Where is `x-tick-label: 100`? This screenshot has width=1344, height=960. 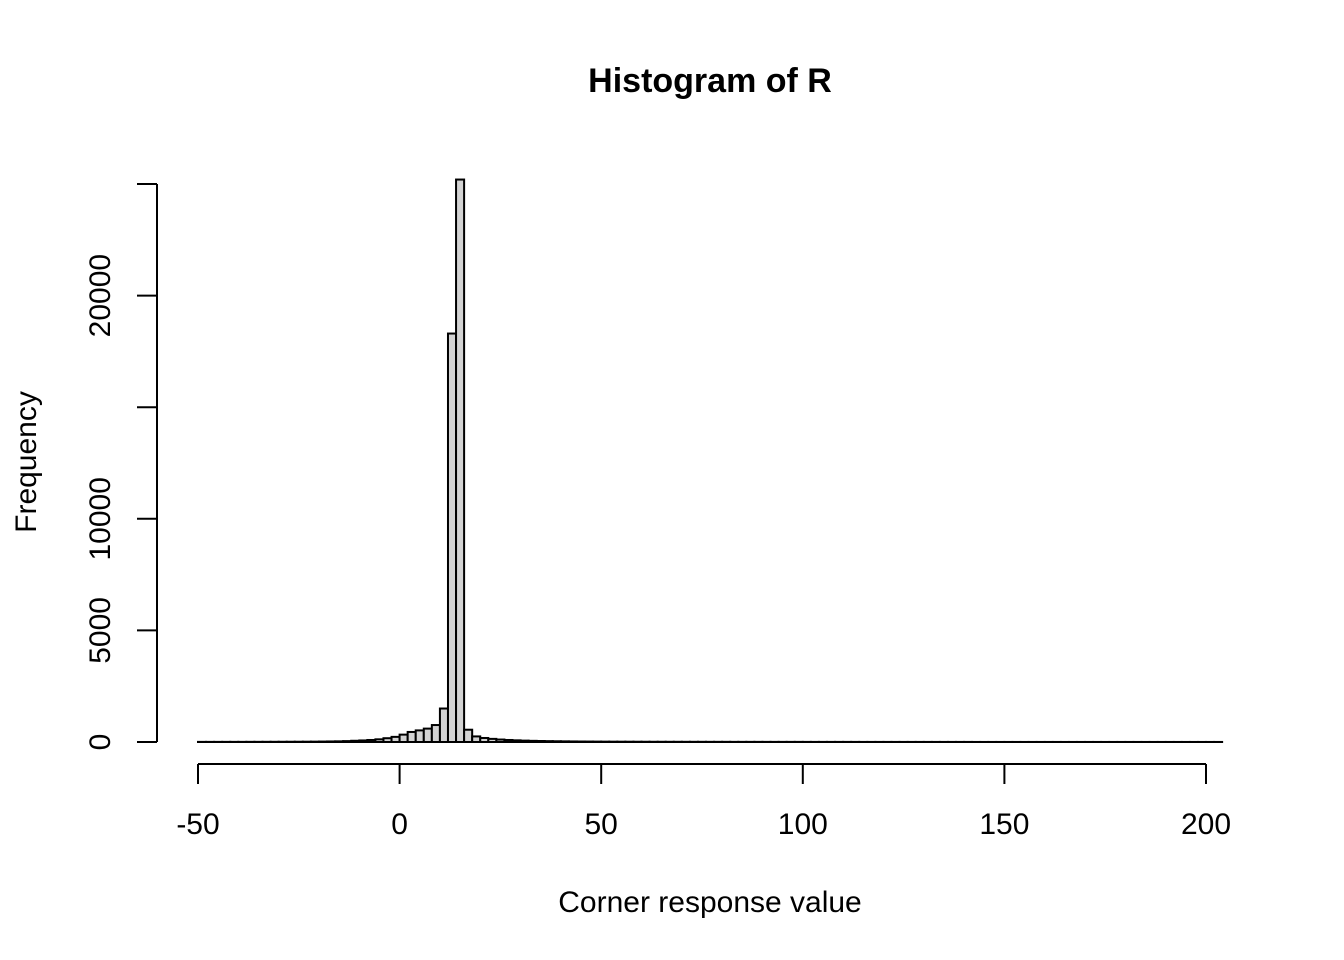
x-tick-label: 100 is located at coordinates (803, 824).